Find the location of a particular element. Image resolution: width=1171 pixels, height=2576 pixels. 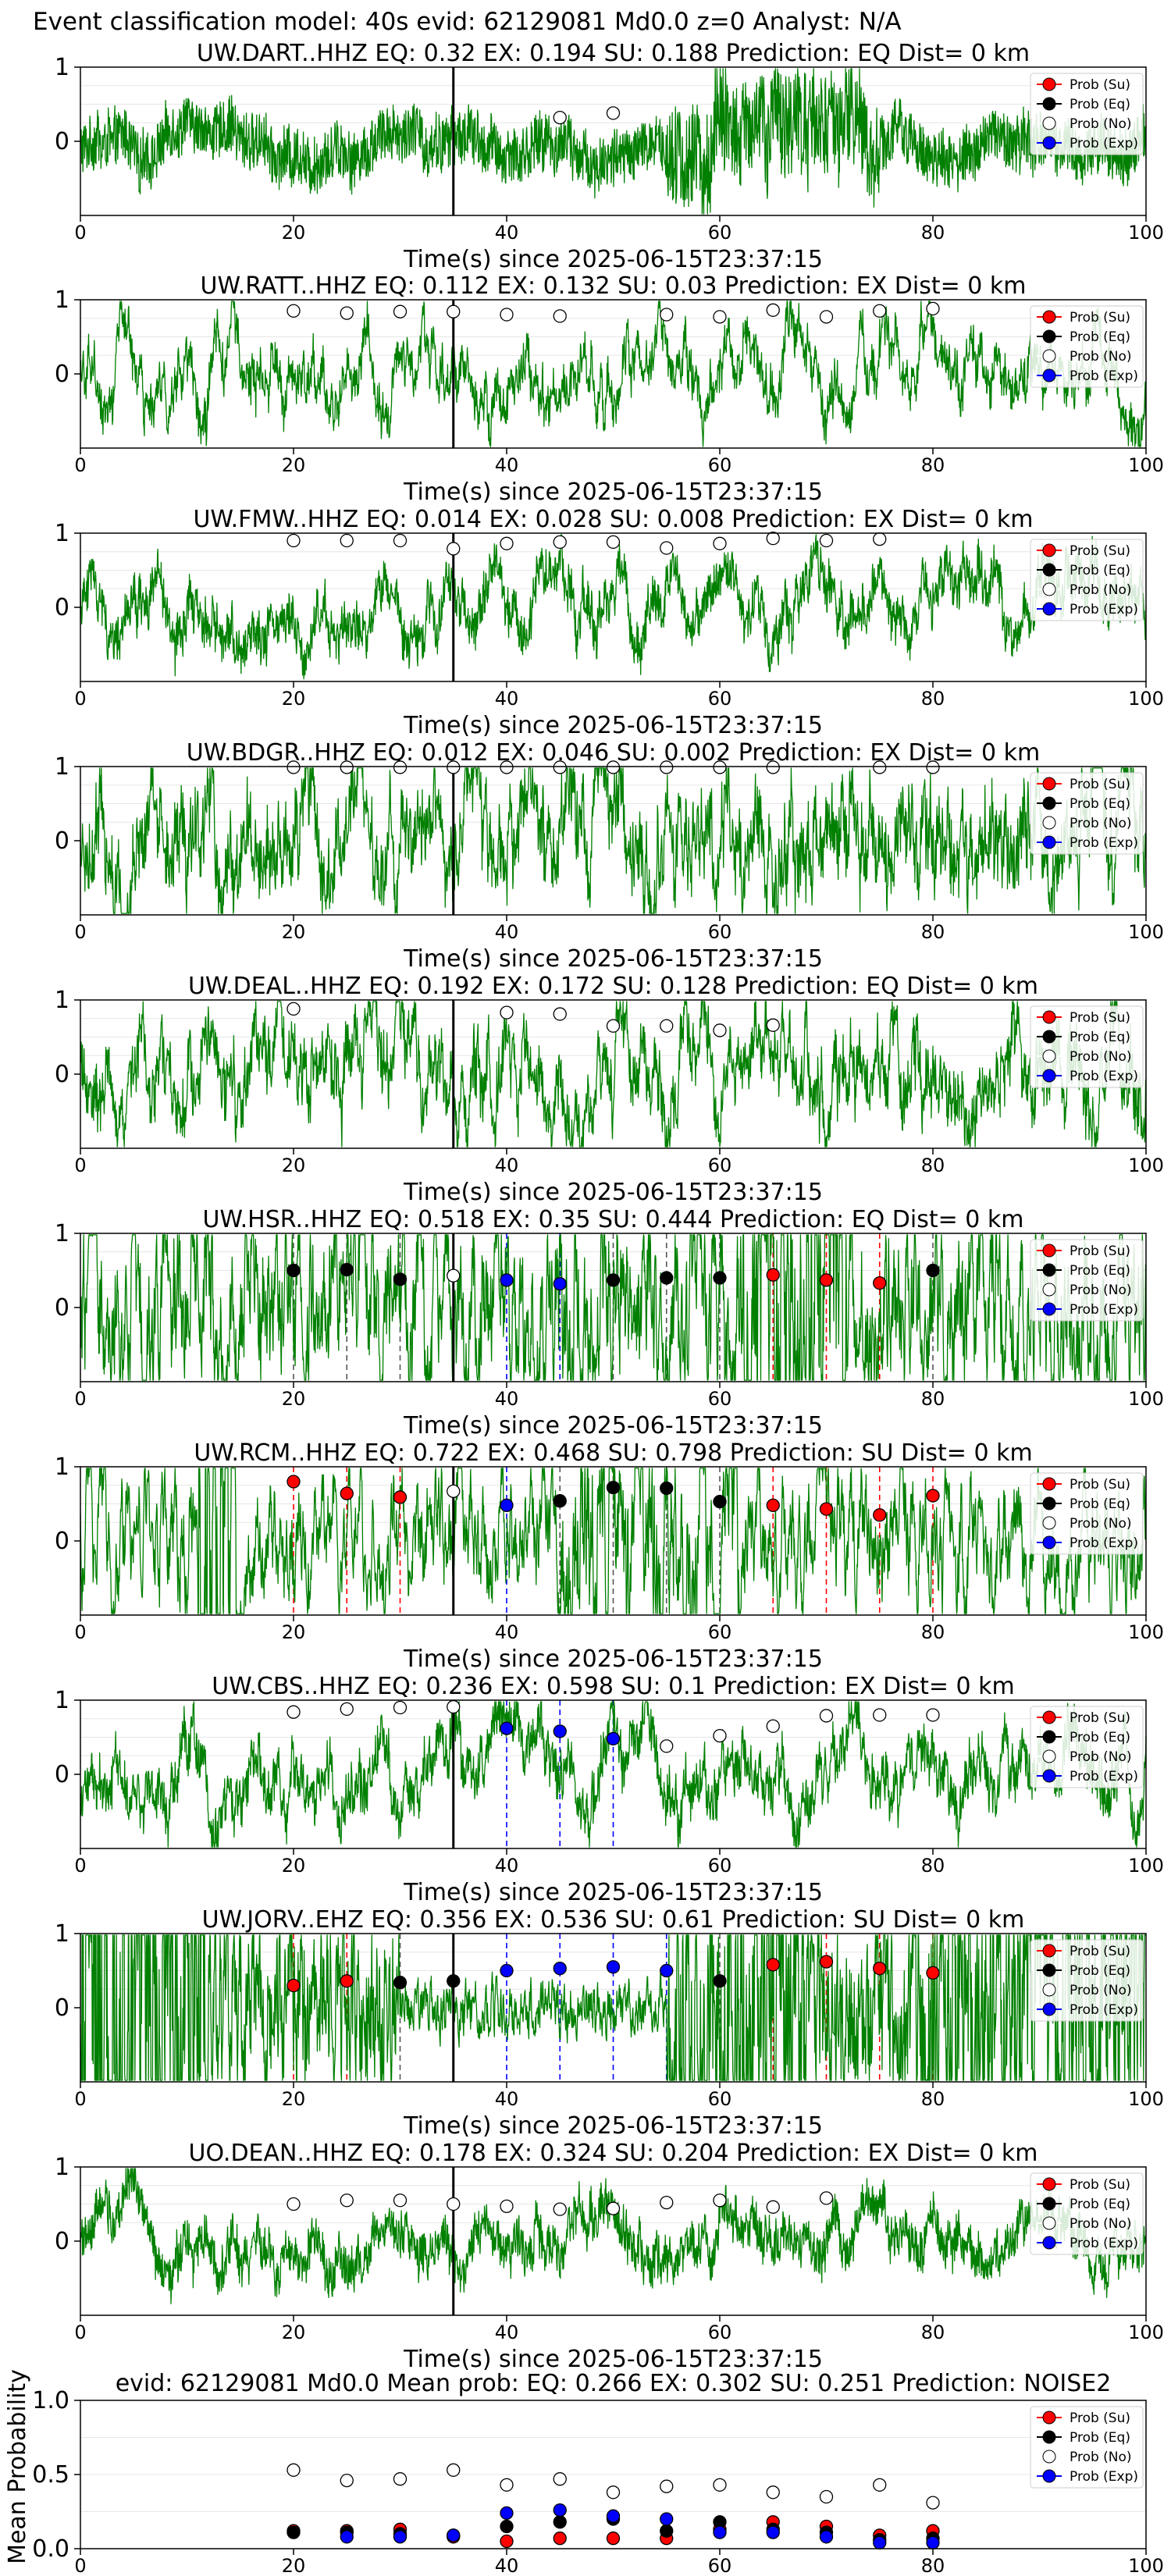

eq-mean-marker is located at coordinates (294, 2532).